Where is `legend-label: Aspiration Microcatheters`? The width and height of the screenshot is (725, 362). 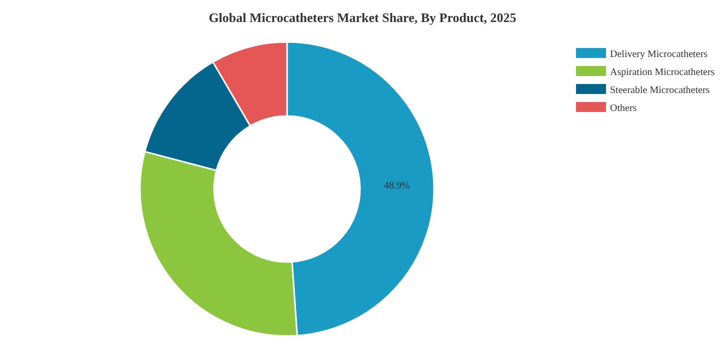 legend-label: Aspiration Microcatheters is located at coordinates (662, 72).